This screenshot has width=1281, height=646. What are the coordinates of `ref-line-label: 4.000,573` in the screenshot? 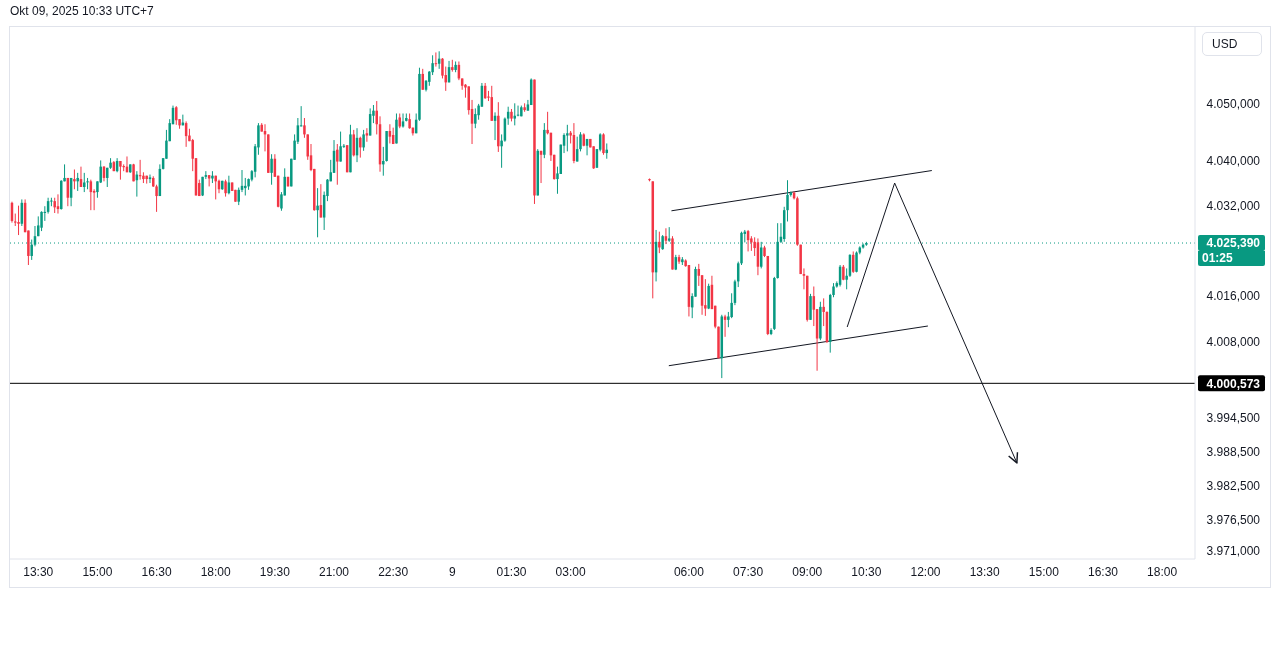 It's located at (1233, 383).